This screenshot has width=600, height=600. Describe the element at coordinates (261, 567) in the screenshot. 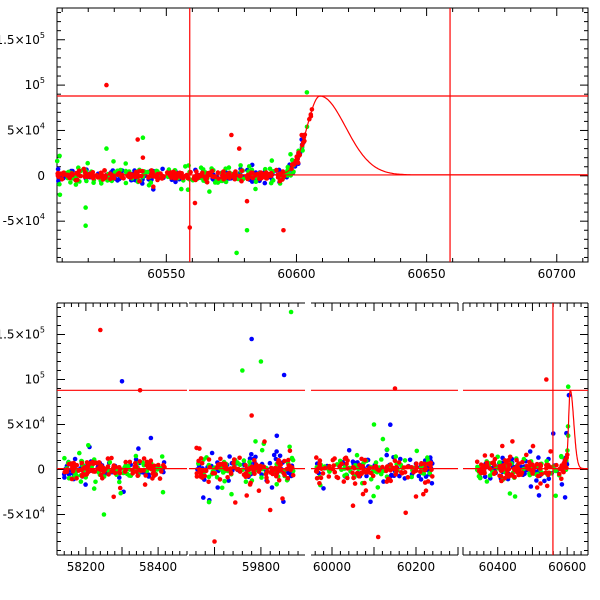

I see `x-tick-label: 59800` at that location.